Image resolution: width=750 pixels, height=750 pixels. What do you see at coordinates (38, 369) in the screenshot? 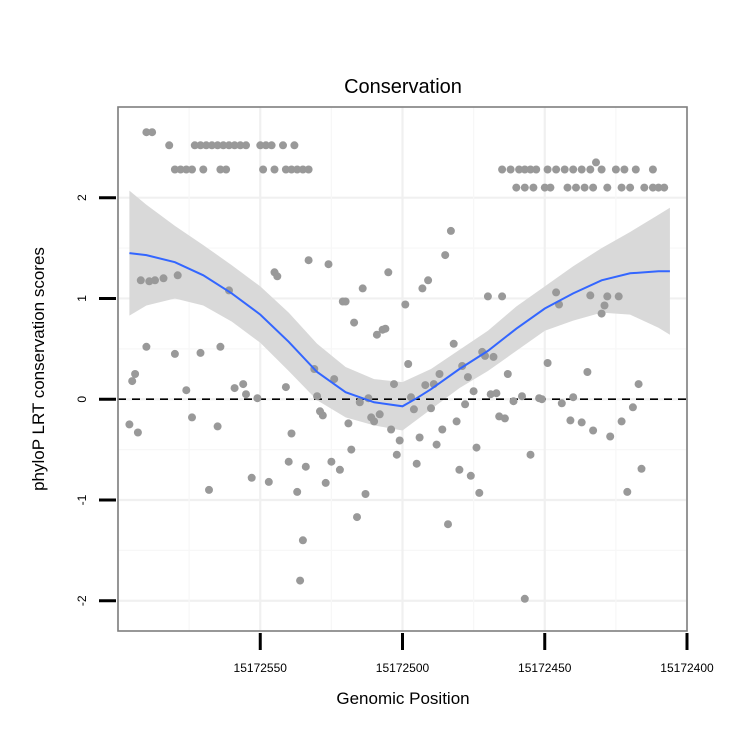
I see `y-axis-title: phyloP LRT conservation scores` at bounding box center [38, 369].